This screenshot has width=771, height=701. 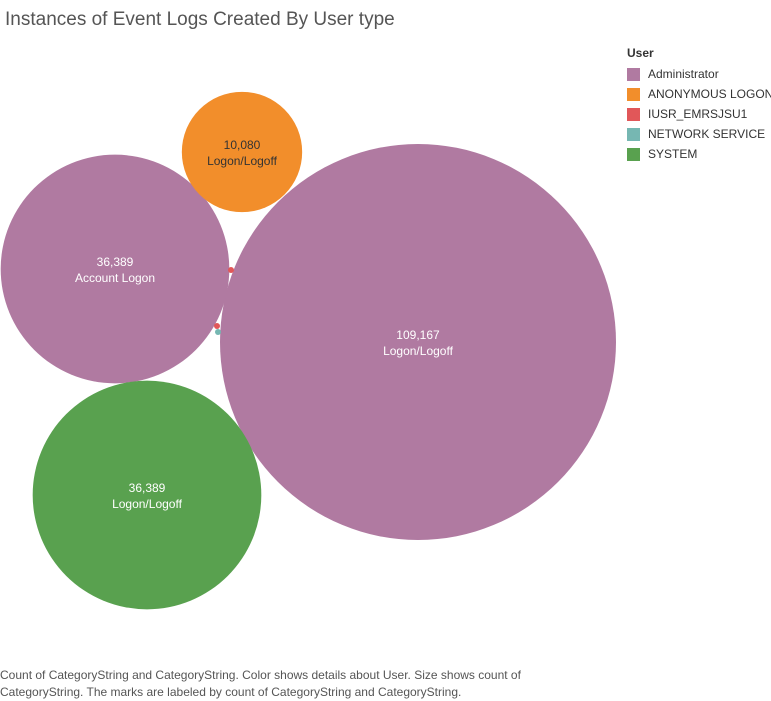 I want to click on bubble-count-label: 10,080, so click(x=242, y=145).